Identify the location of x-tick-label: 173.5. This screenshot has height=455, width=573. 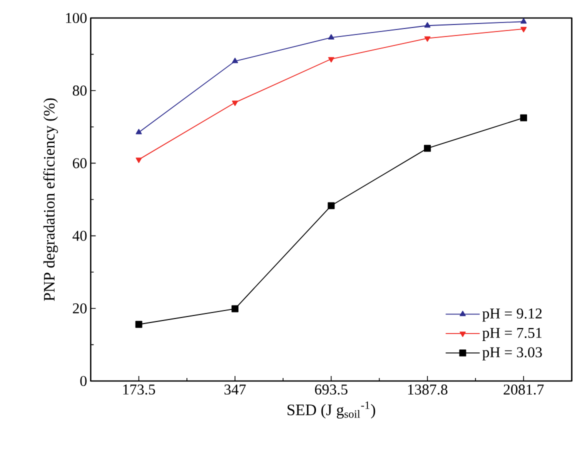
(139, 389).